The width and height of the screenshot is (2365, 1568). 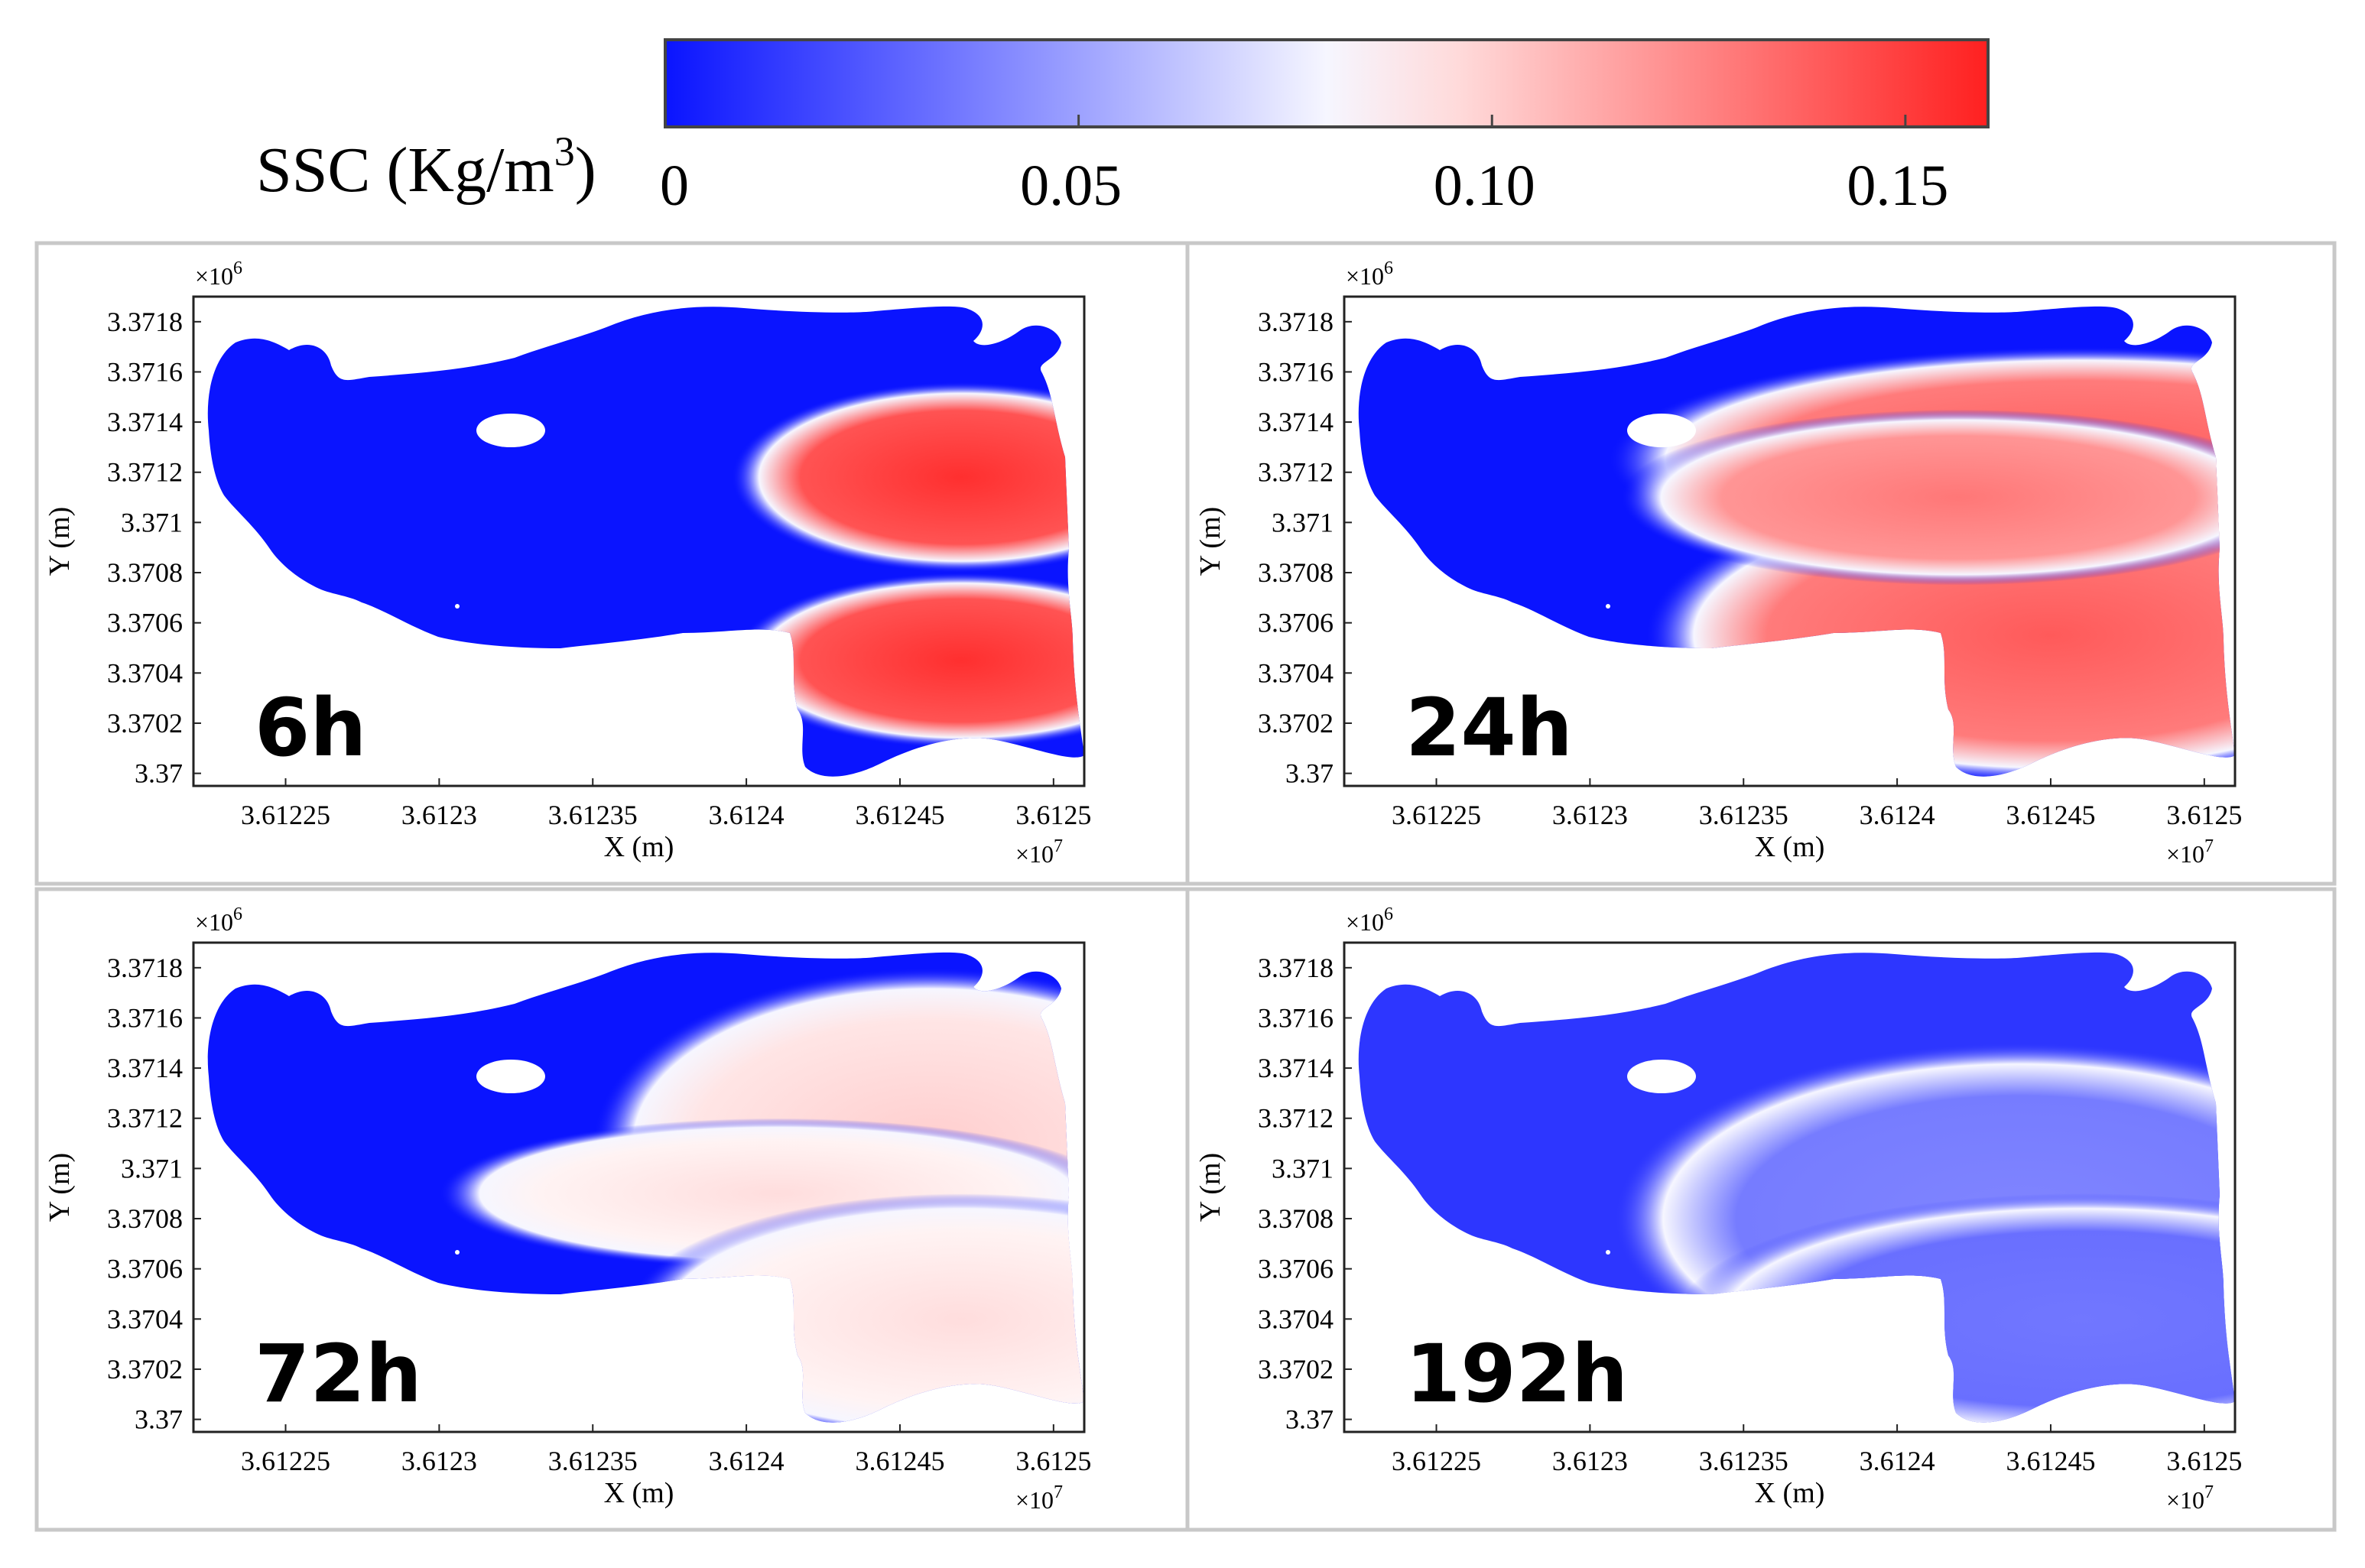 What do you see at coordinates (1897, 186) in the screenshot?
I see `colorbar-tick-label: 0.15` at bounding box center [1897, 186].